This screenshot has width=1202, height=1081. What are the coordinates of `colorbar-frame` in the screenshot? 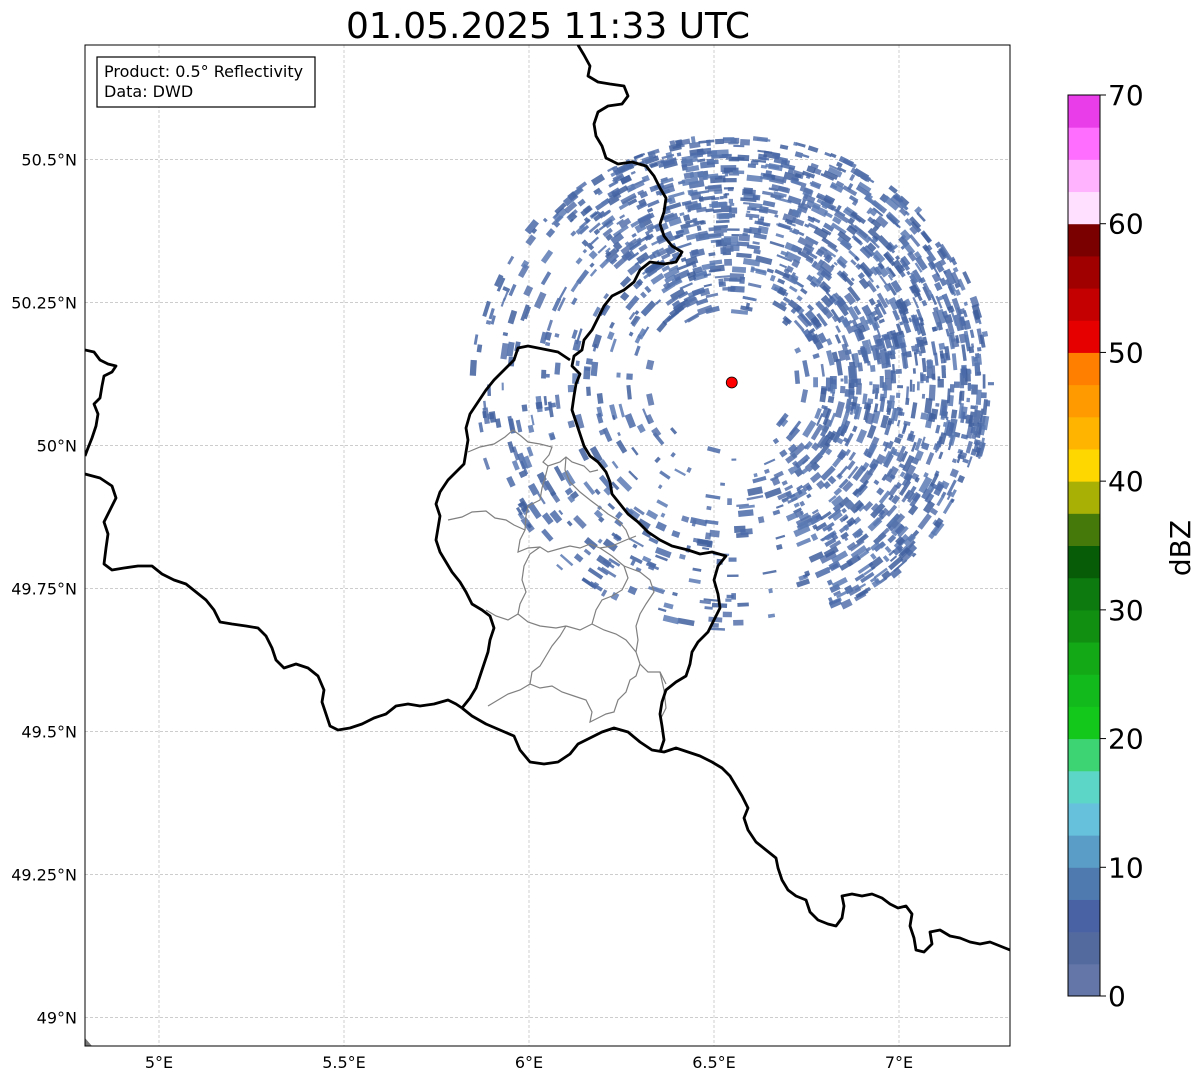 It's located at (1084, 545).